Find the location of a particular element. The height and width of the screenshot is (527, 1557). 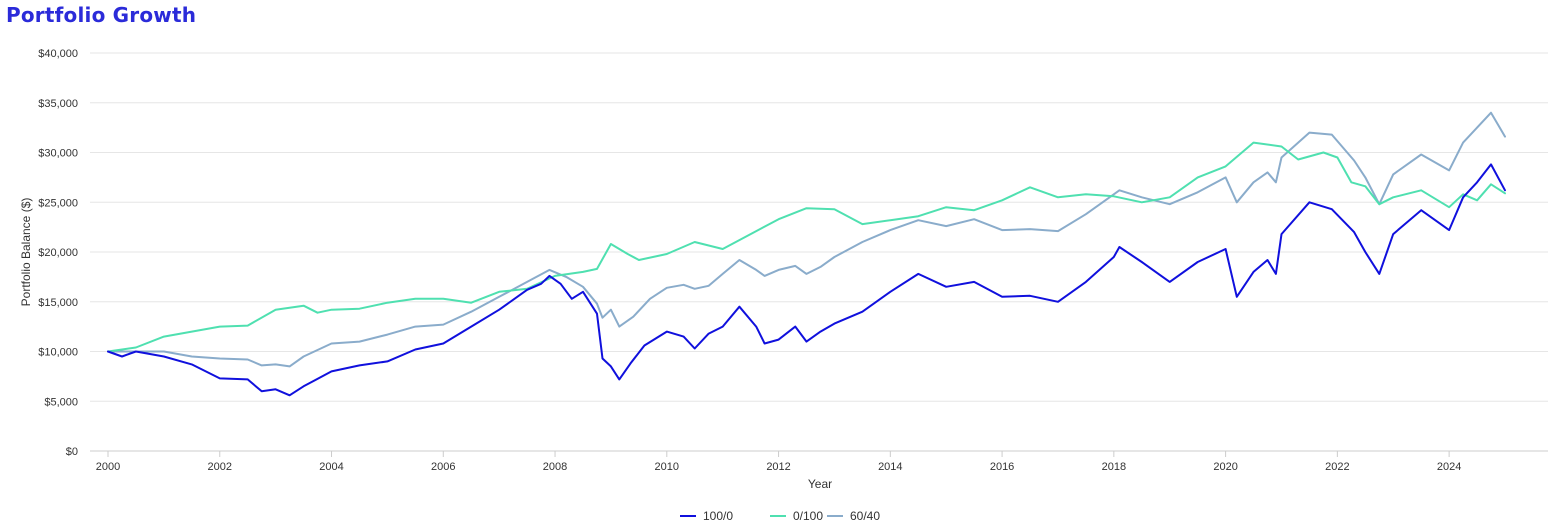

legend-label: 60/40 is located at coordinates (865, 516).